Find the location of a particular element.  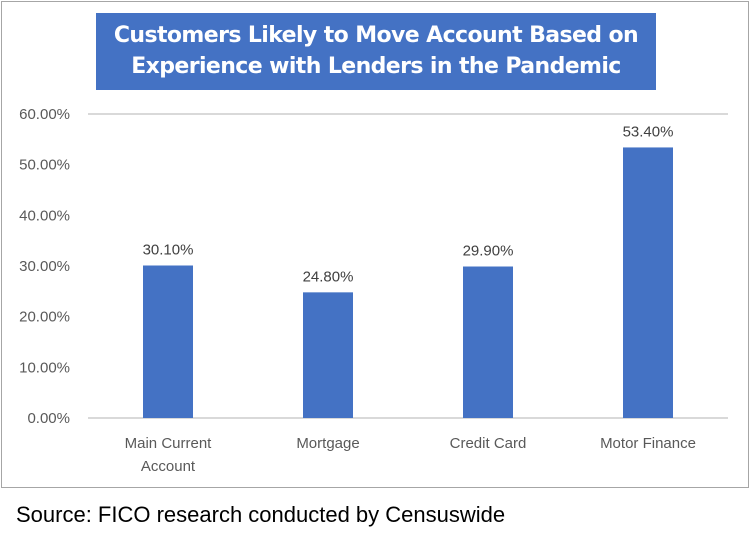

x-tick-label: Account is located at coordinates (168, 466).